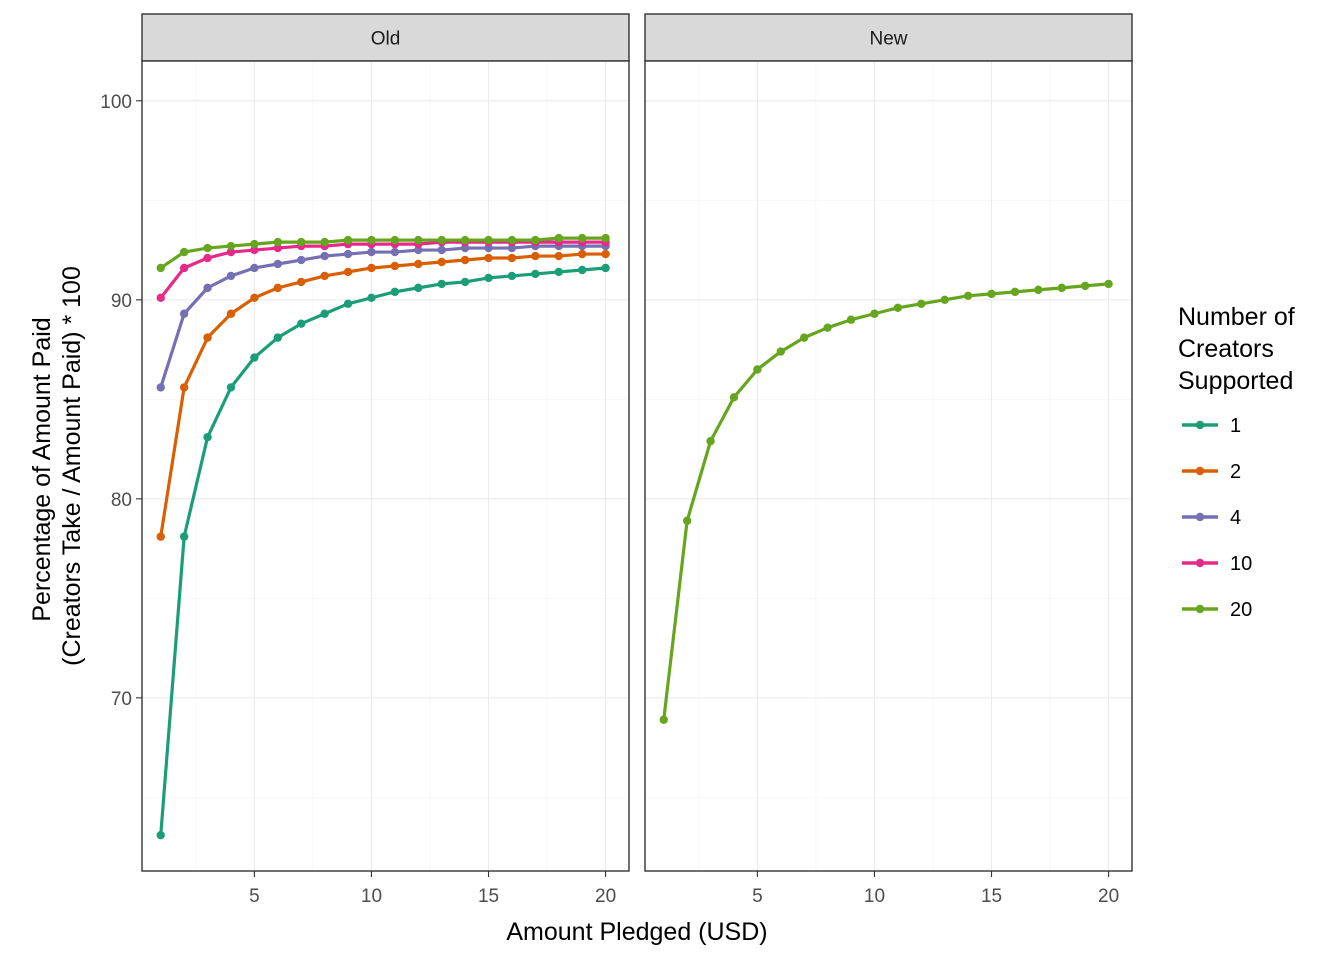 The height and width of the screenshot is (960, 1344). I want to click on legend-entry-10: 10, so click(1217, 564).